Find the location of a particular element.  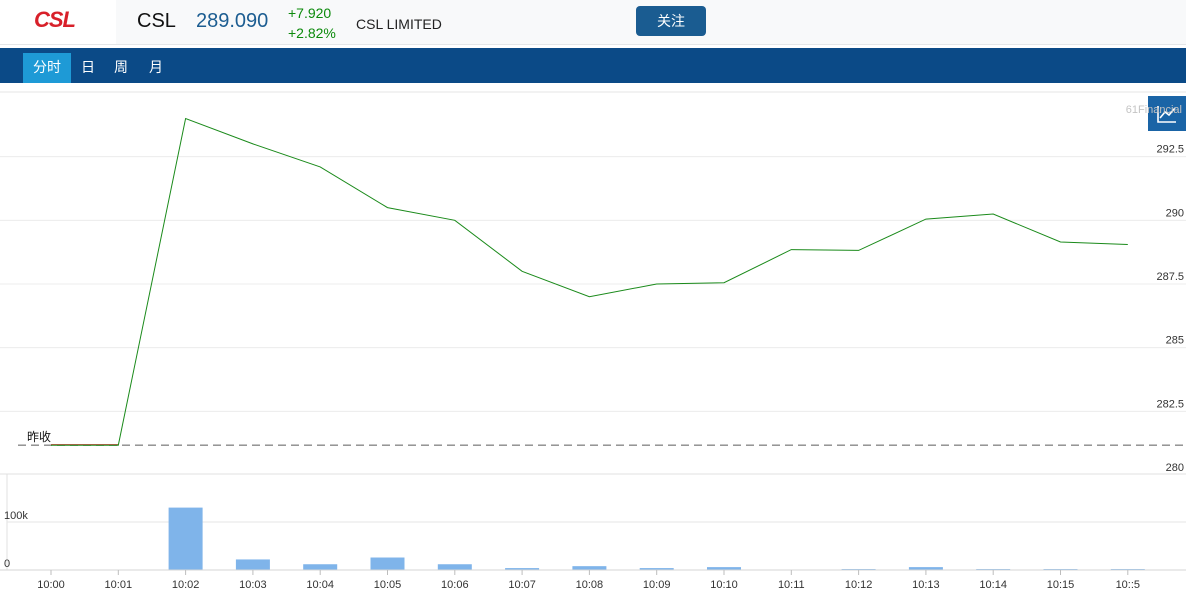

follow-button: 关注 is located at coordinates (671, 21).